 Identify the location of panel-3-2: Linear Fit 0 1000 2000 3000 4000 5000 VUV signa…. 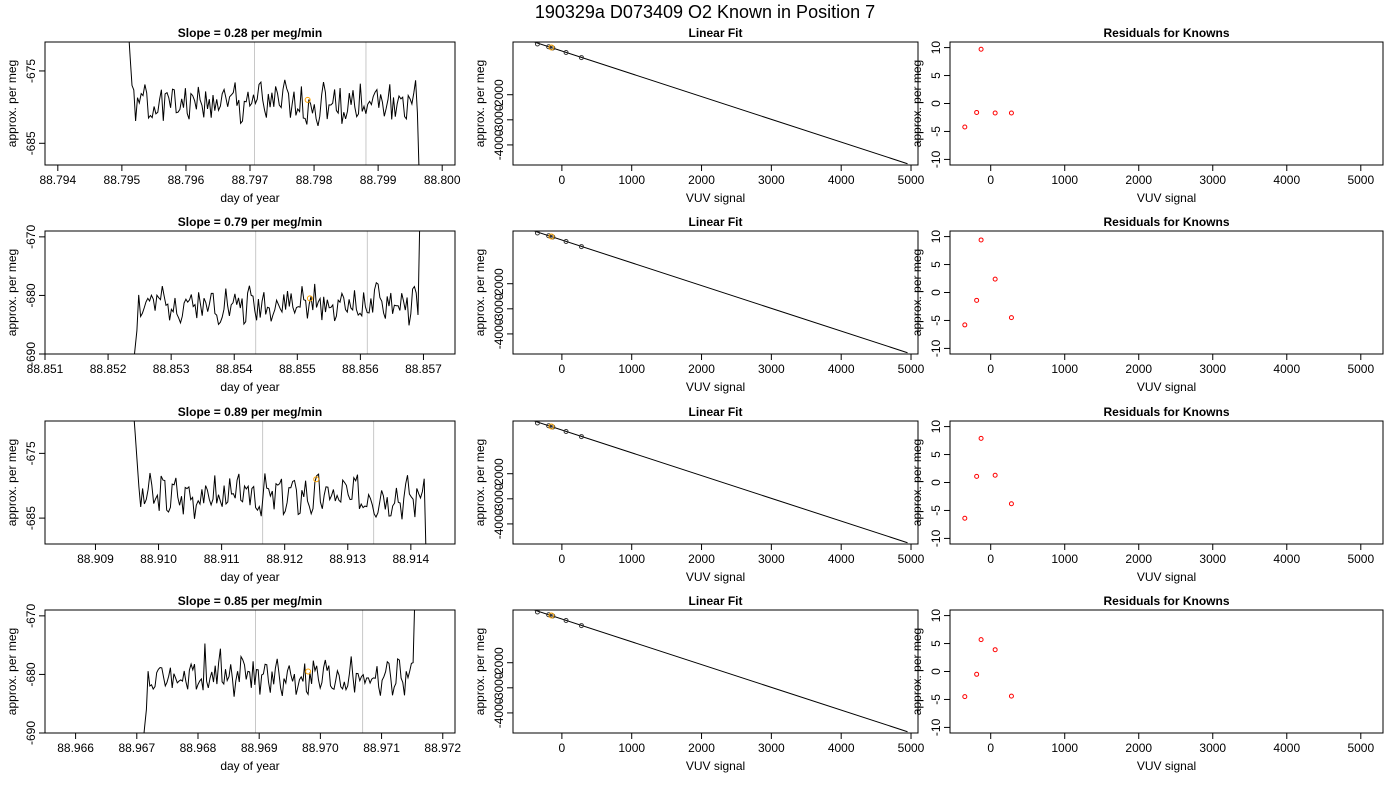
(699, 494).